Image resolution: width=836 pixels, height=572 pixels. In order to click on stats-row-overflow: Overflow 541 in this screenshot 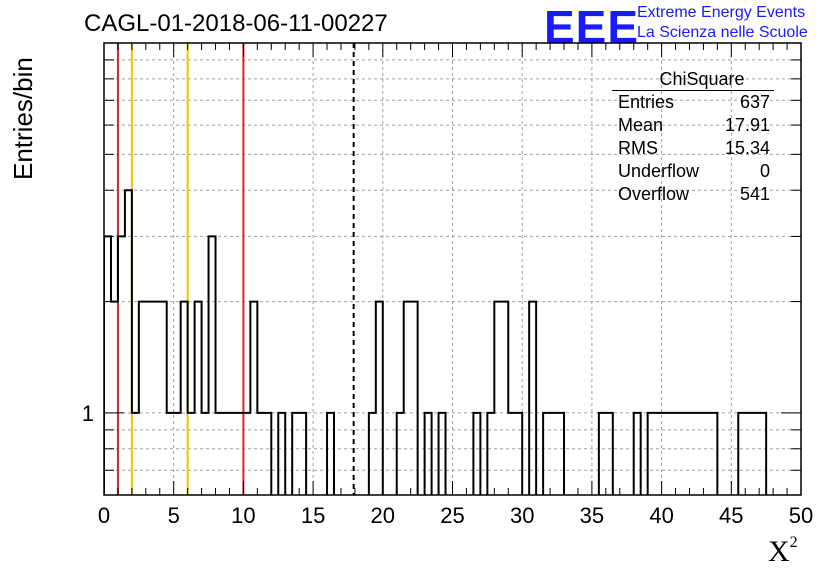, I will do `click(693, 194)`.